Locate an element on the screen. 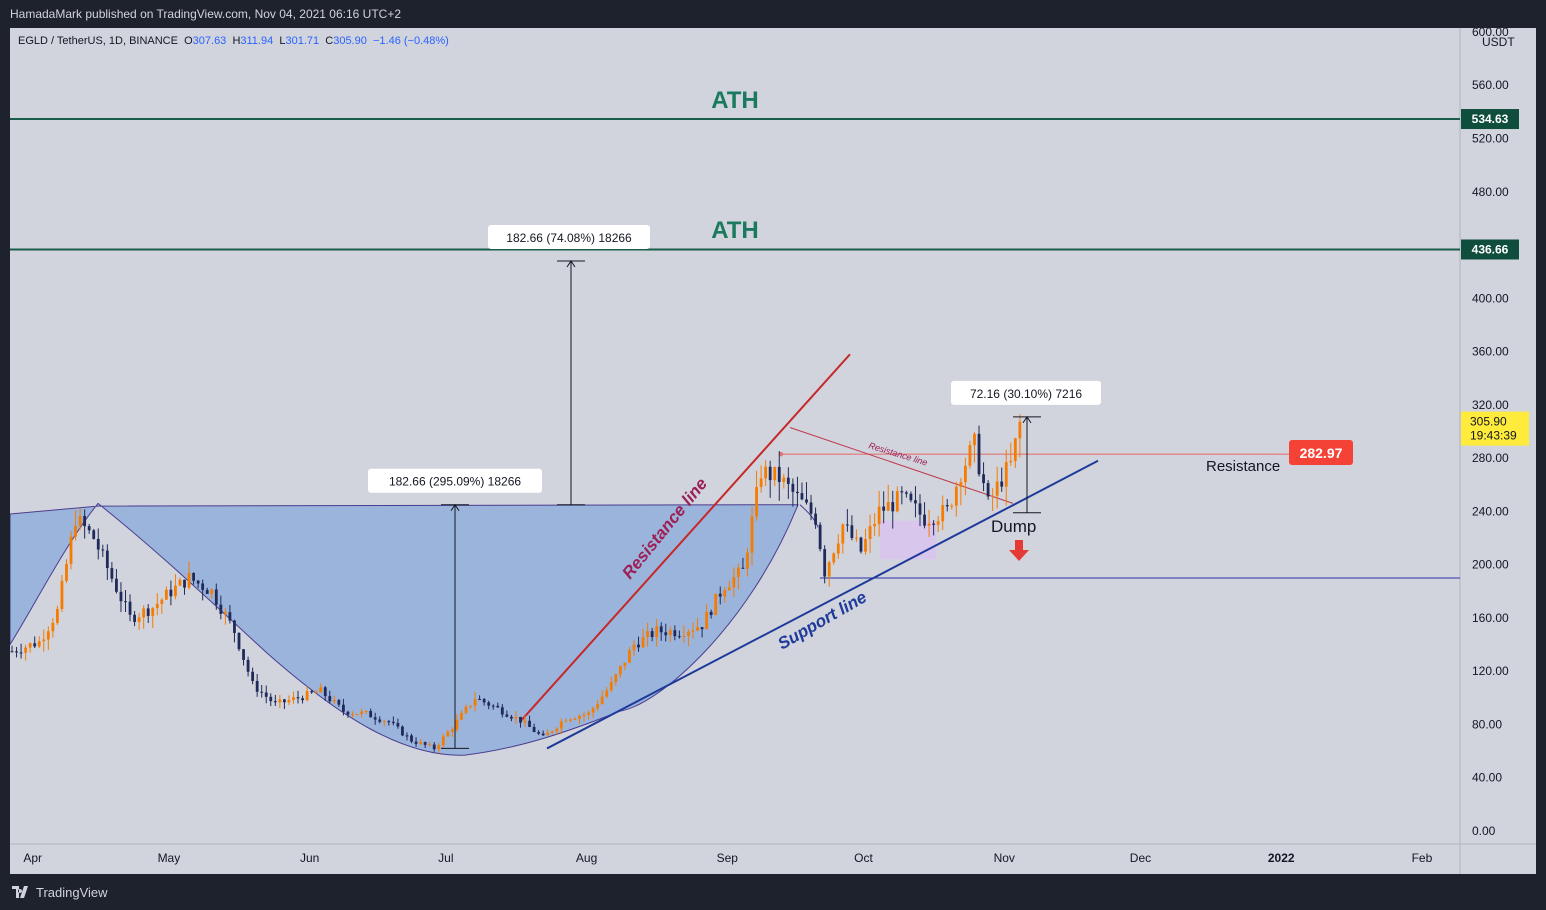  measure-small-arrow-icon is located at coordinates (1027, 419).